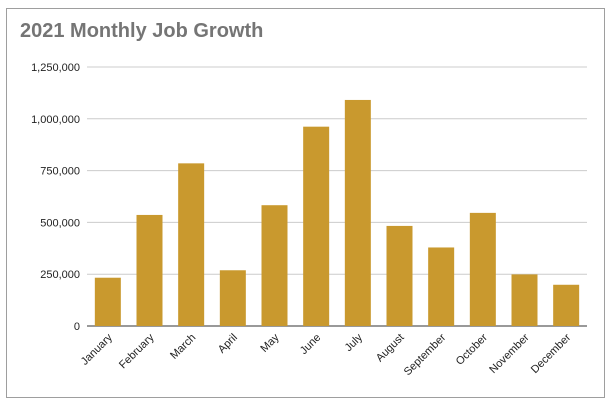 This screenshot has width=612, height=406. Describe the element at coordinates (390, 348) in the screenshot. I see `x-tick-label-august: August` at that location.